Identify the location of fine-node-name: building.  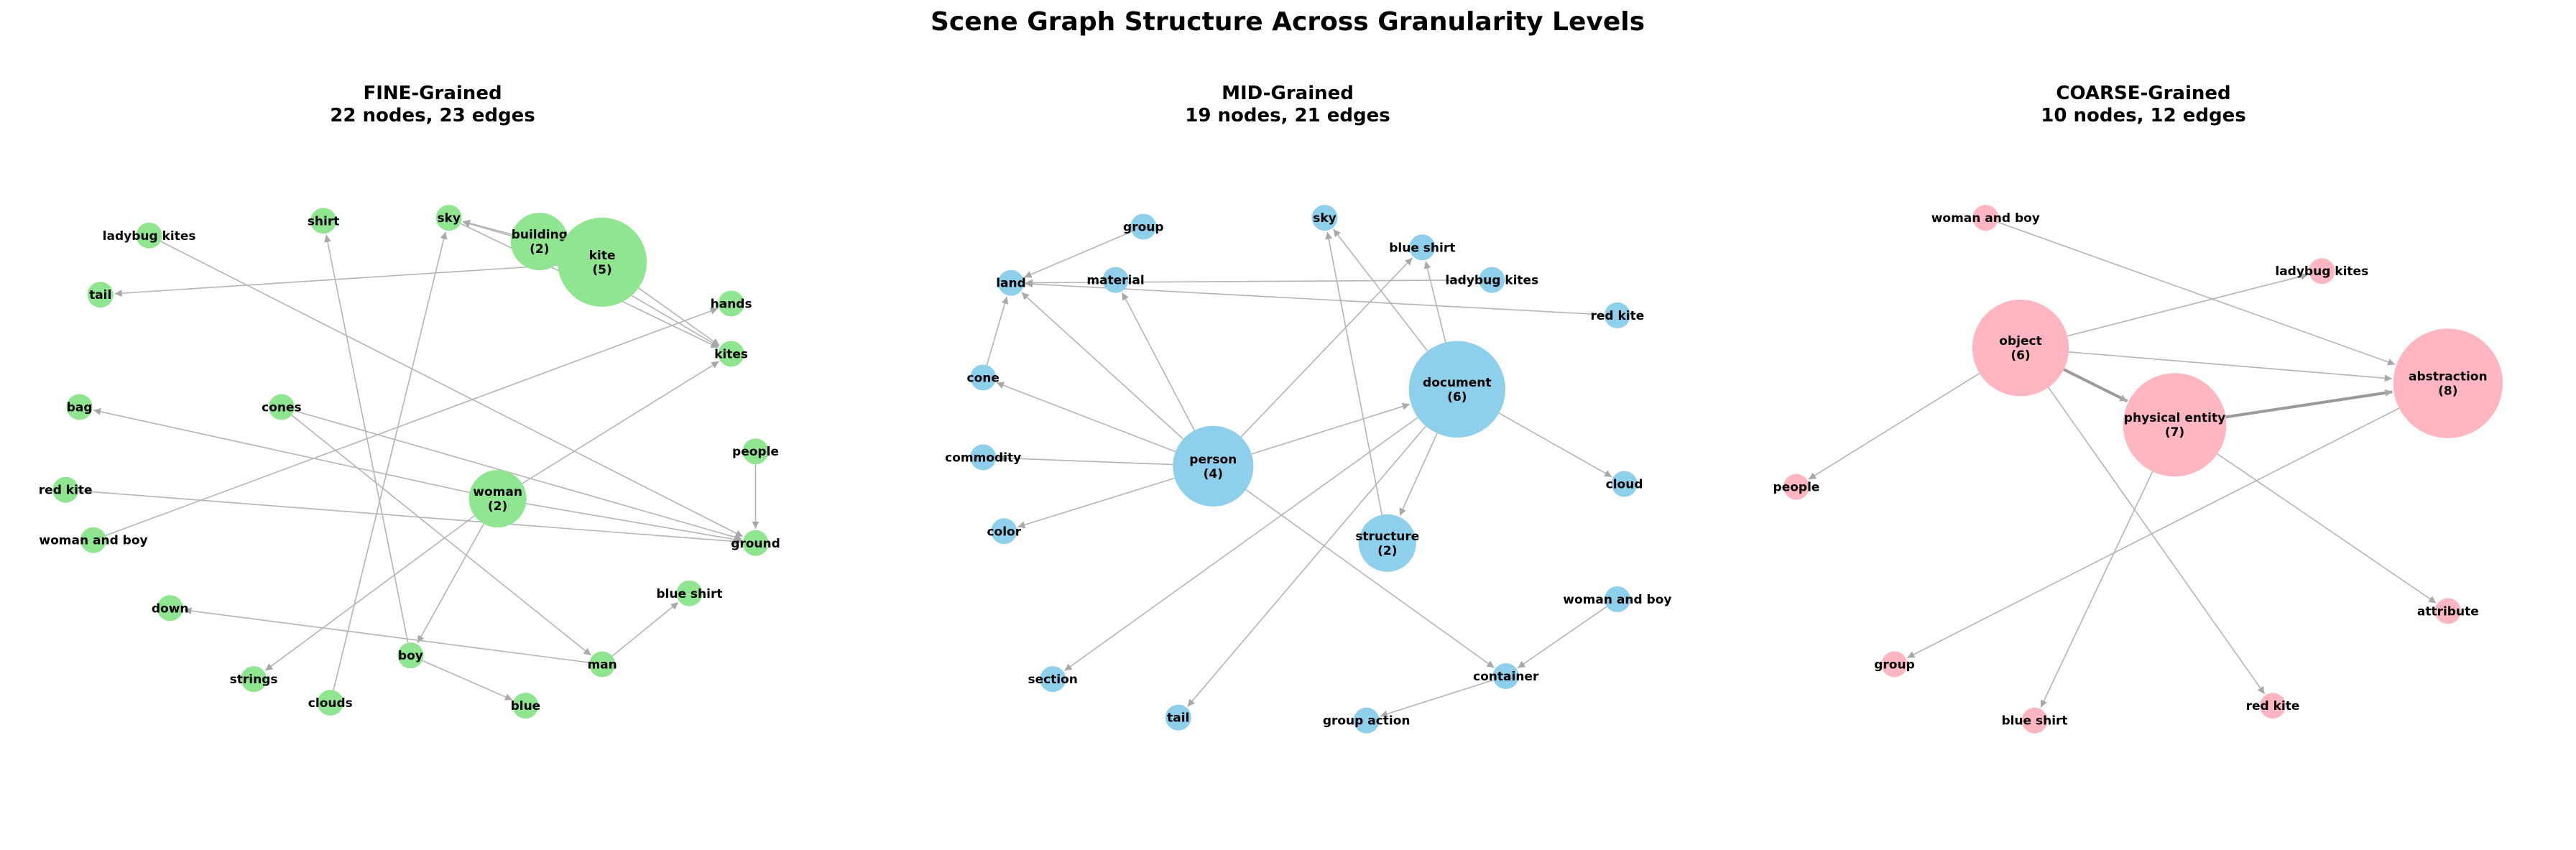
(540, 235).